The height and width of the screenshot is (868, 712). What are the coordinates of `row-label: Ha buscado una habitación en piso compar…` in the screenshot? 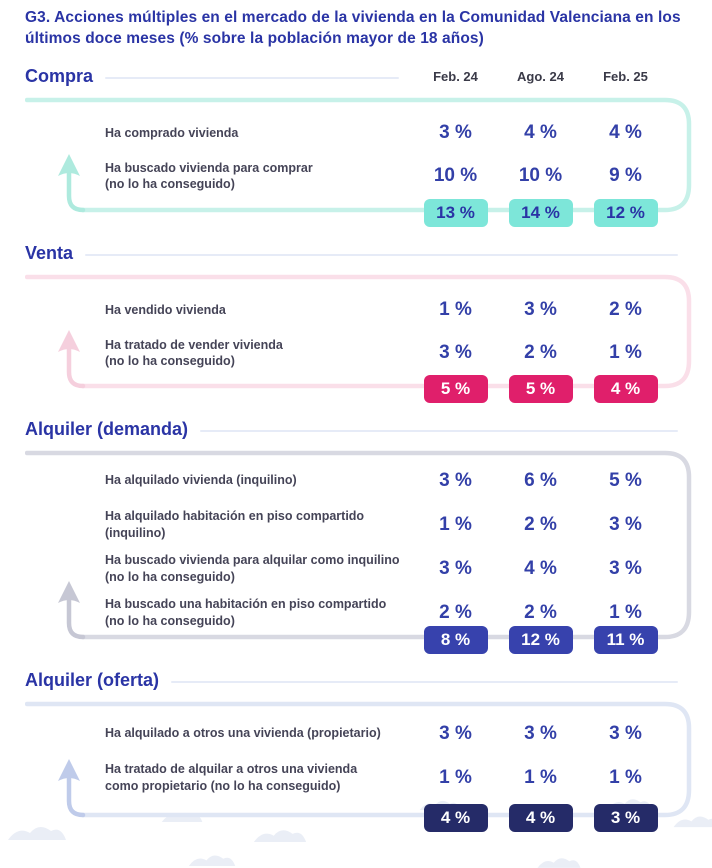 It's located at (246, 604).